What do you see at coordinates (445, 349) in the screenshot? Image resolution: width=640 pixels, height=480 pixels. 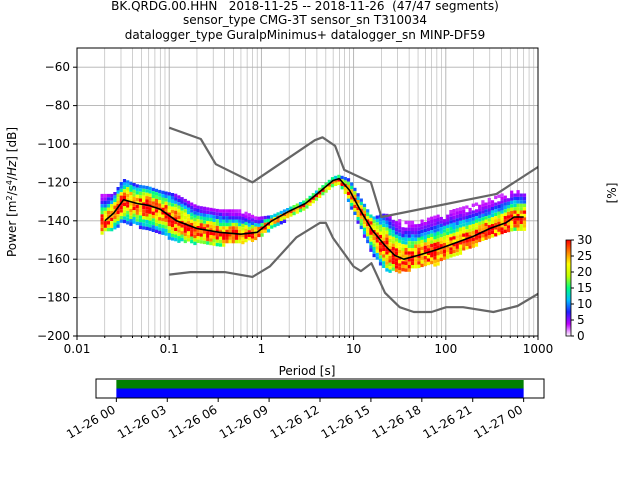 I see `x-tick-label: 100` at bounding box center [445, 349].